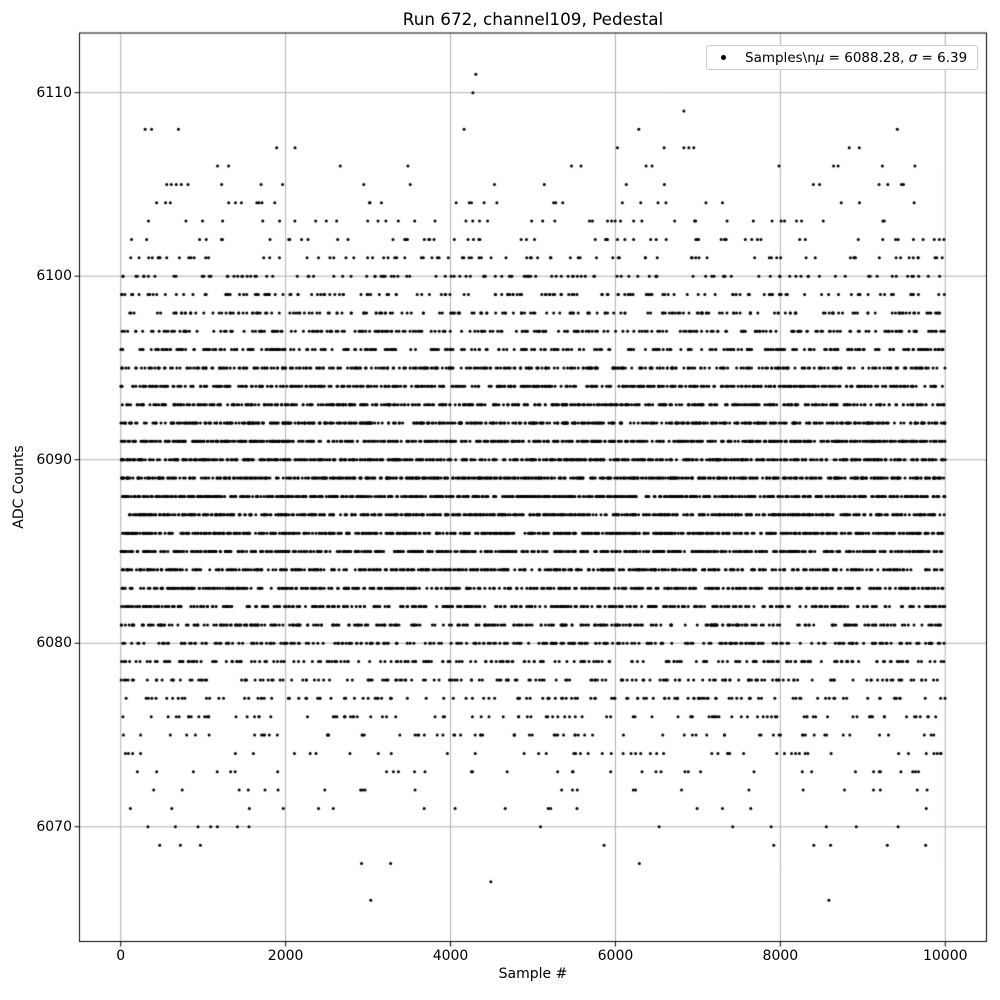 The width and height of the screenshot is (1000, 1000). What do you see at coordinates (54, 92) in the screenshot?
I see `y-tick-label: 6110` at bounding box center [54, 92].